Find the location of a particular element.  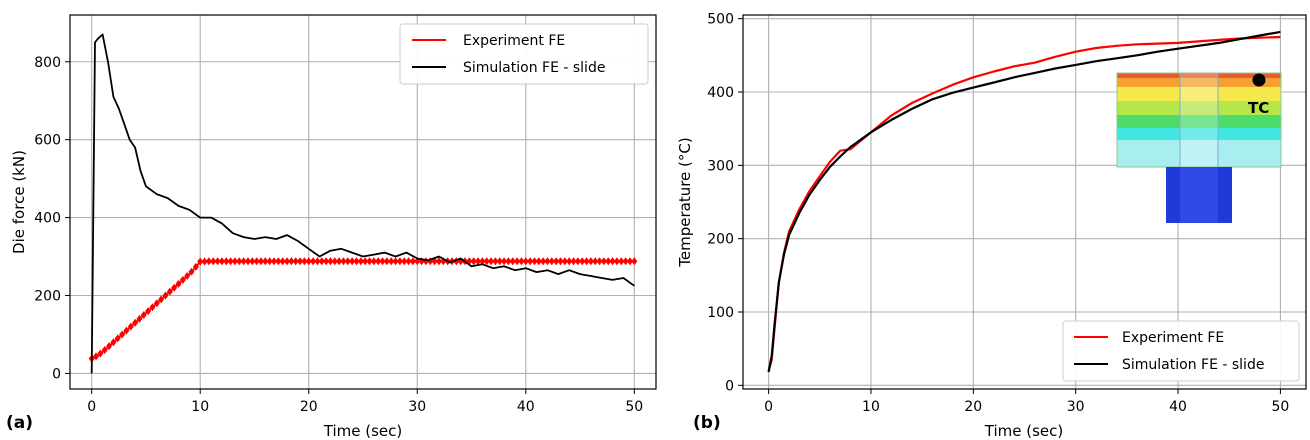

panel-a-xtick-label: 20 is located at coordinates (309, 407).